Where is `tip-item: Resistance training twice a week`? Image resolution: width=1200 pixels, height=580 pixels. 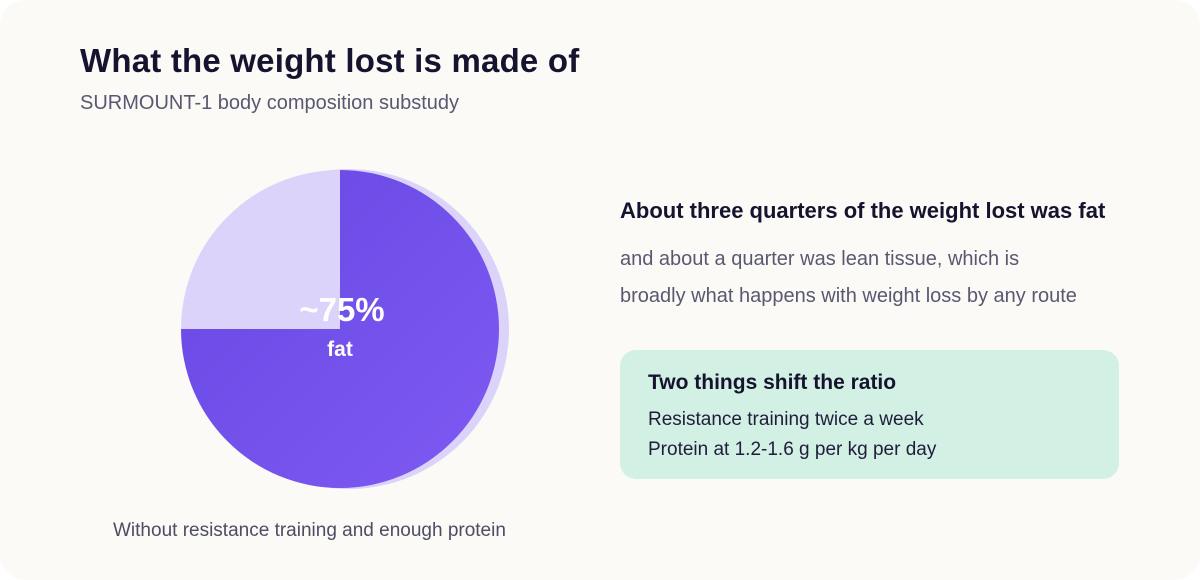 tip-item: Resistance training twice a week is located at coordinates (786, 419).